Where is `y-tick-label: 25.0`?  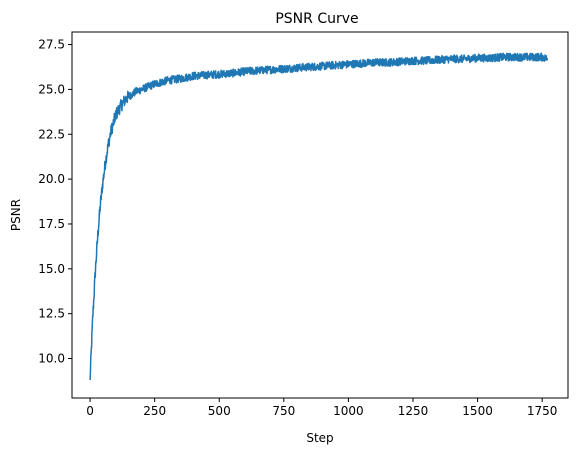 y-tick-label: 25.0 is located at coordinates (51, 89).